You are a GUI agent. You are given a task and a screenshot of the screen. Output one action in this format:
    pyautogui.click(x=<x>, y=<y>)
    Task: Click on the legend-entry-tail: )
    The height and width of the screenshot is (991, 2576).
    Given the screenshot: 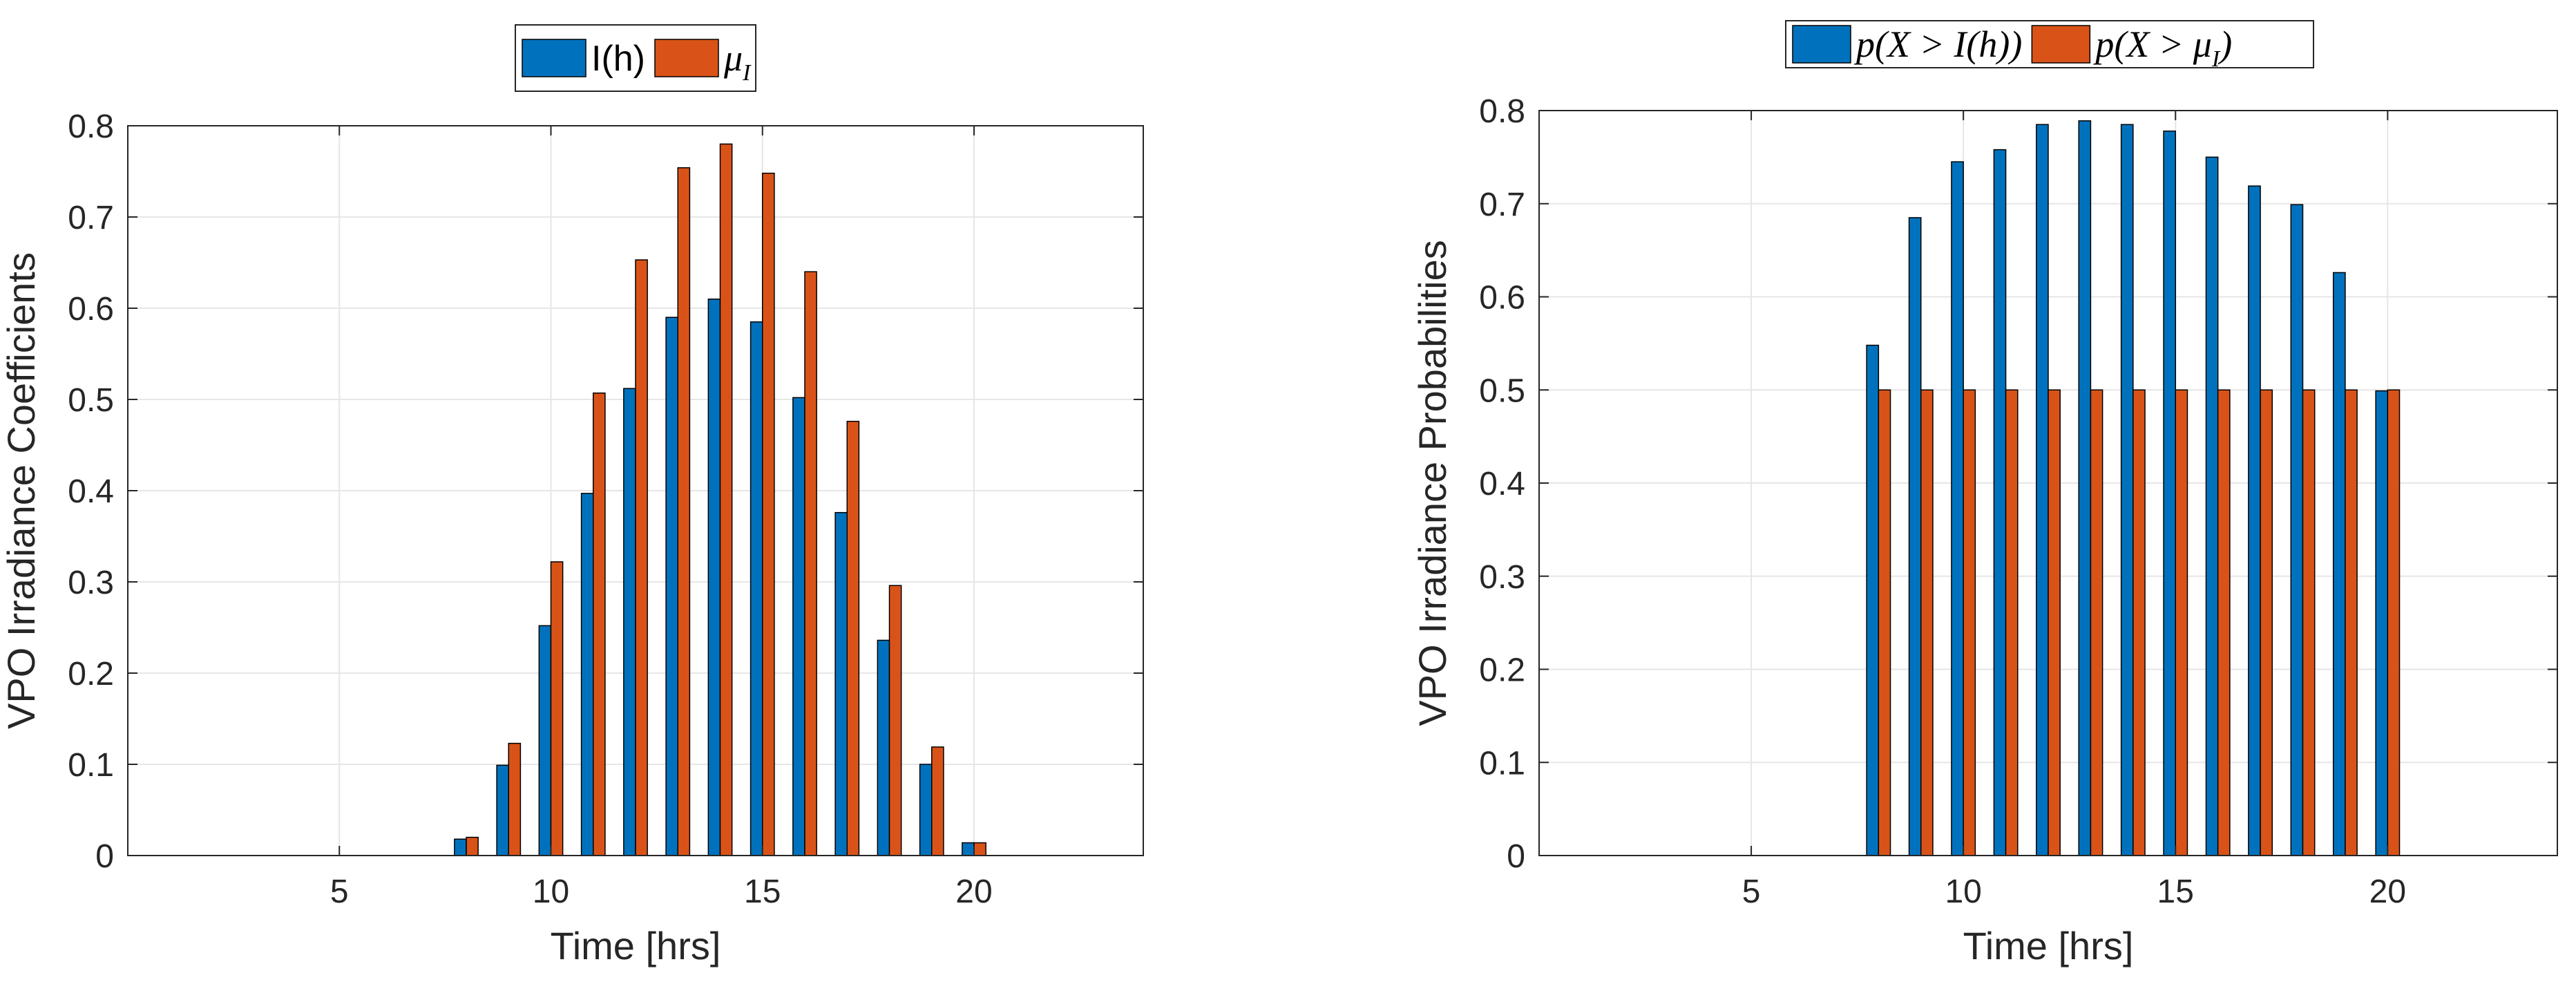 What is the action you would take?
    pyautogui.click(x=2224, y=44)
    